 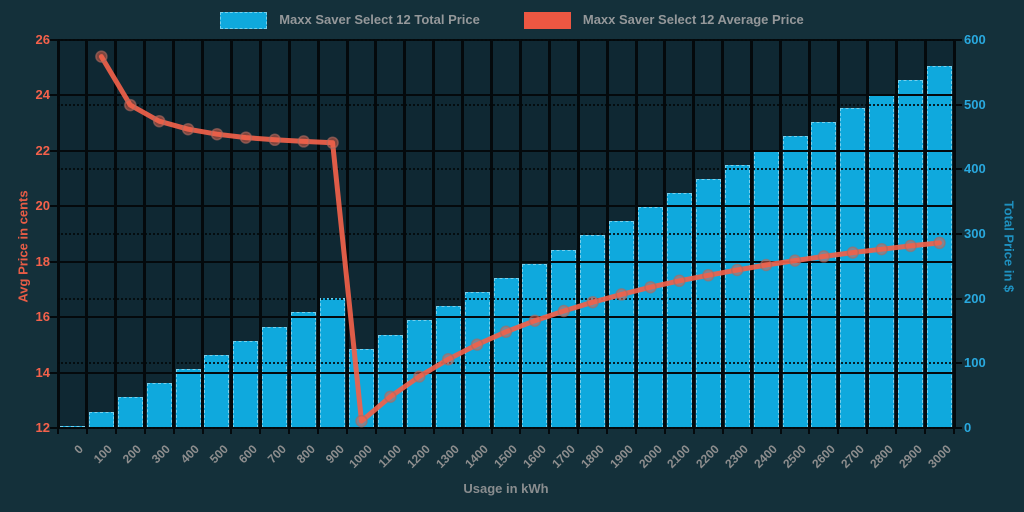 I want to click on right-tick-label: 0, so click(x=968, y=427).